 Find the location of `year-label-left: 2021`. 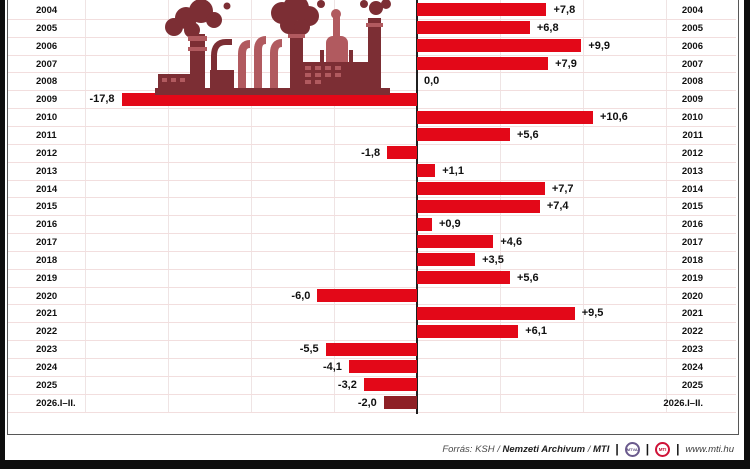

year-label-left: 2021 is located at coordinates (47, 314).